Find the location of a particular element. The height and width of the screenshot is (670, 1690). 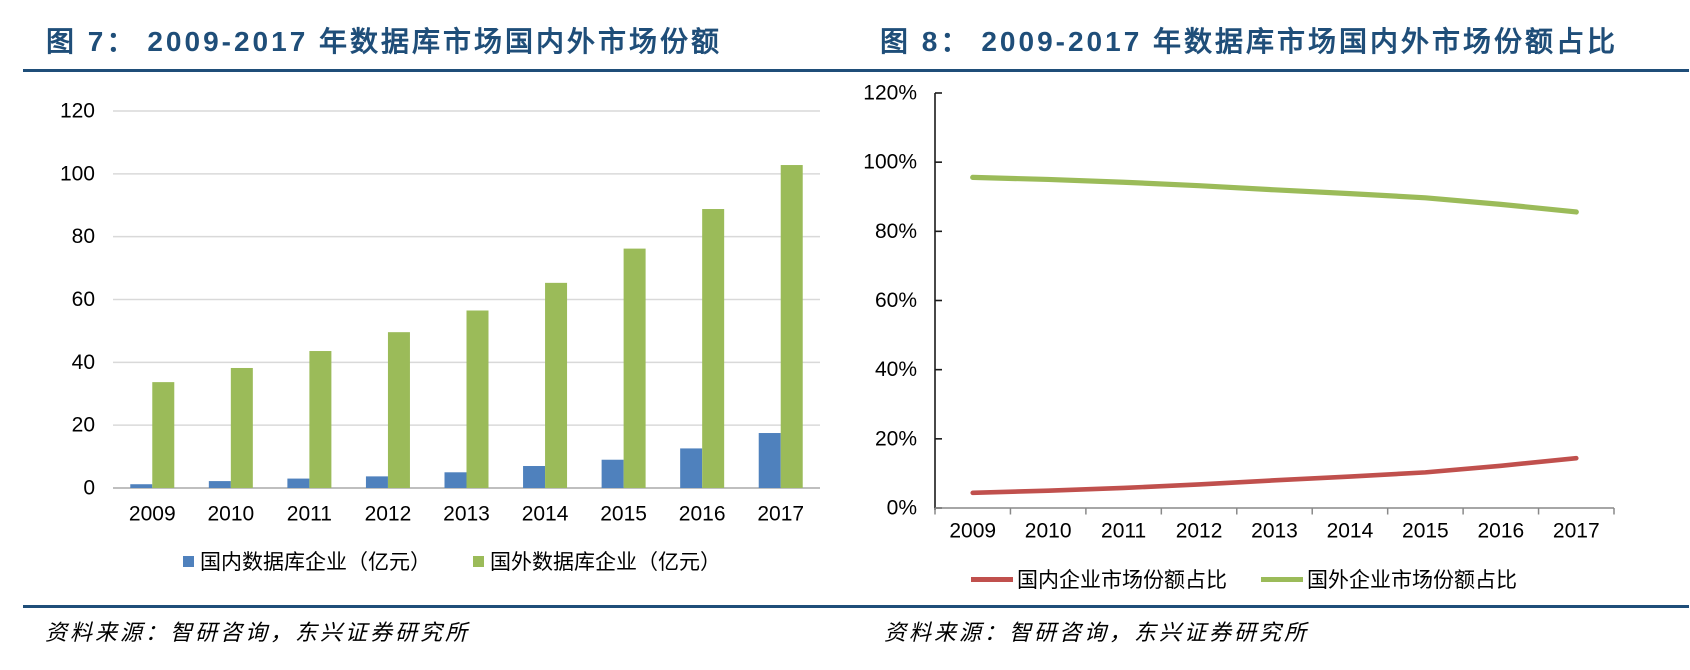

legend-item-foreign-db: 国外数据库企业（亿元） is located at coordinates (597, 561).